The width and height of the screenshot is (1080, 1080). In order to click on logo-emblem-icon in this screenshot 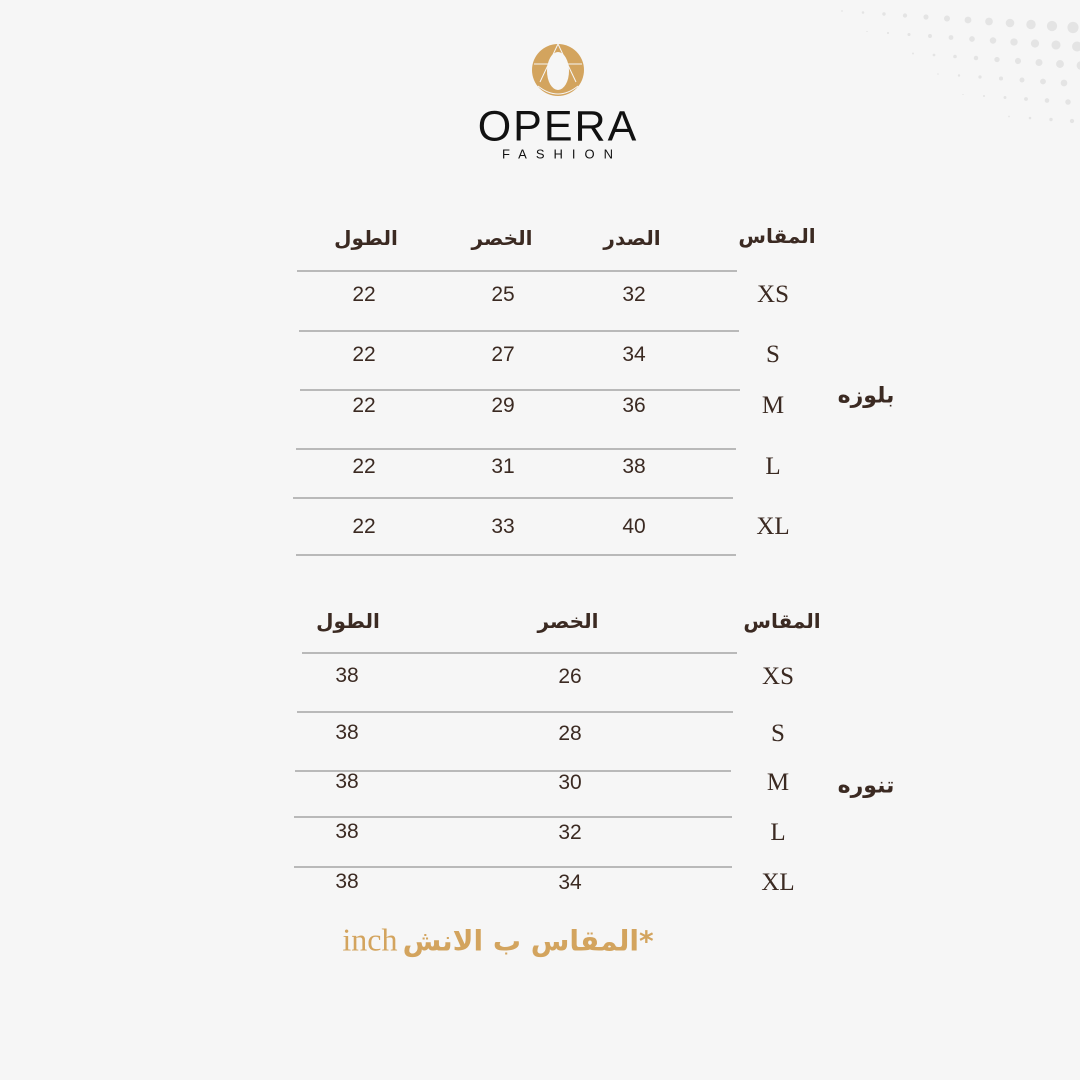, I will do `click(558, 69)`.